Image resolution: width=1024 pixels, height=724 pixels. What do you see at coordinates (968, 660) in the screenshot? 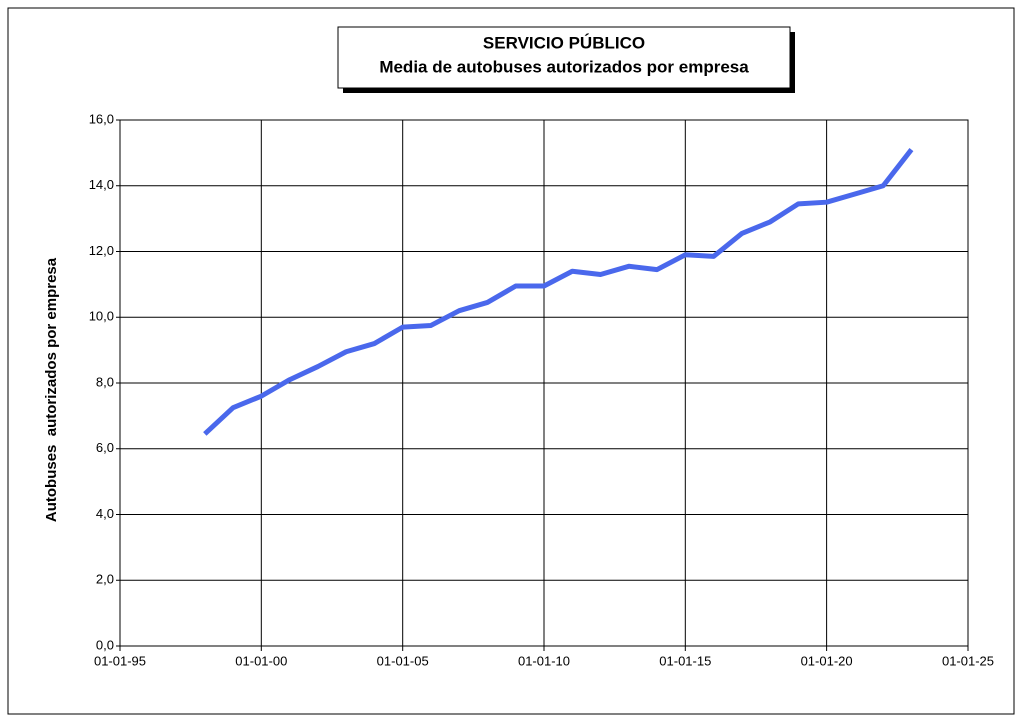
I see `x-tick-label: 01-01-25` at bounding box center [968, 660].